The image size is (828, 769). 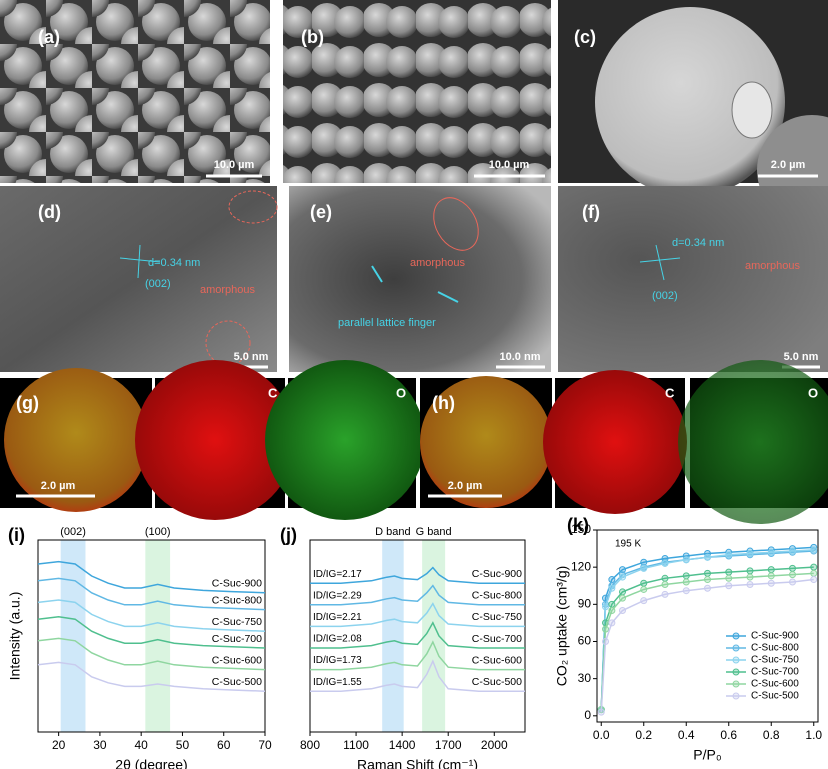 I want to click on x-tick-label: 0.0, so click(x=601, y=735).